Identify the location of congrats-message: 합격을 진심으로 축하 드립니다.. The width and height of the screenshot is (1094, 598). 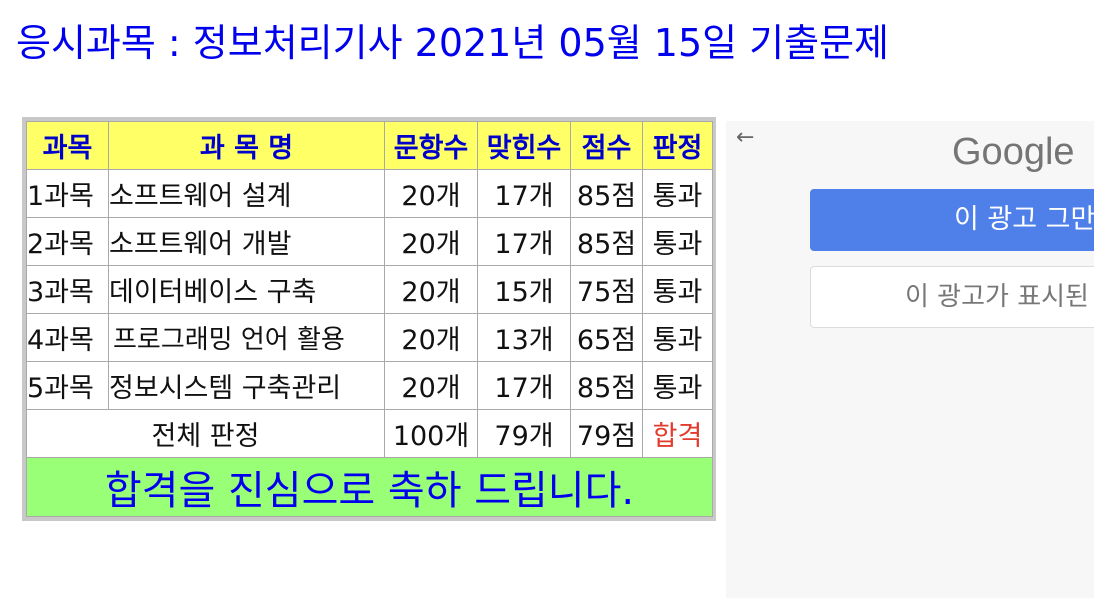
(369, 487).